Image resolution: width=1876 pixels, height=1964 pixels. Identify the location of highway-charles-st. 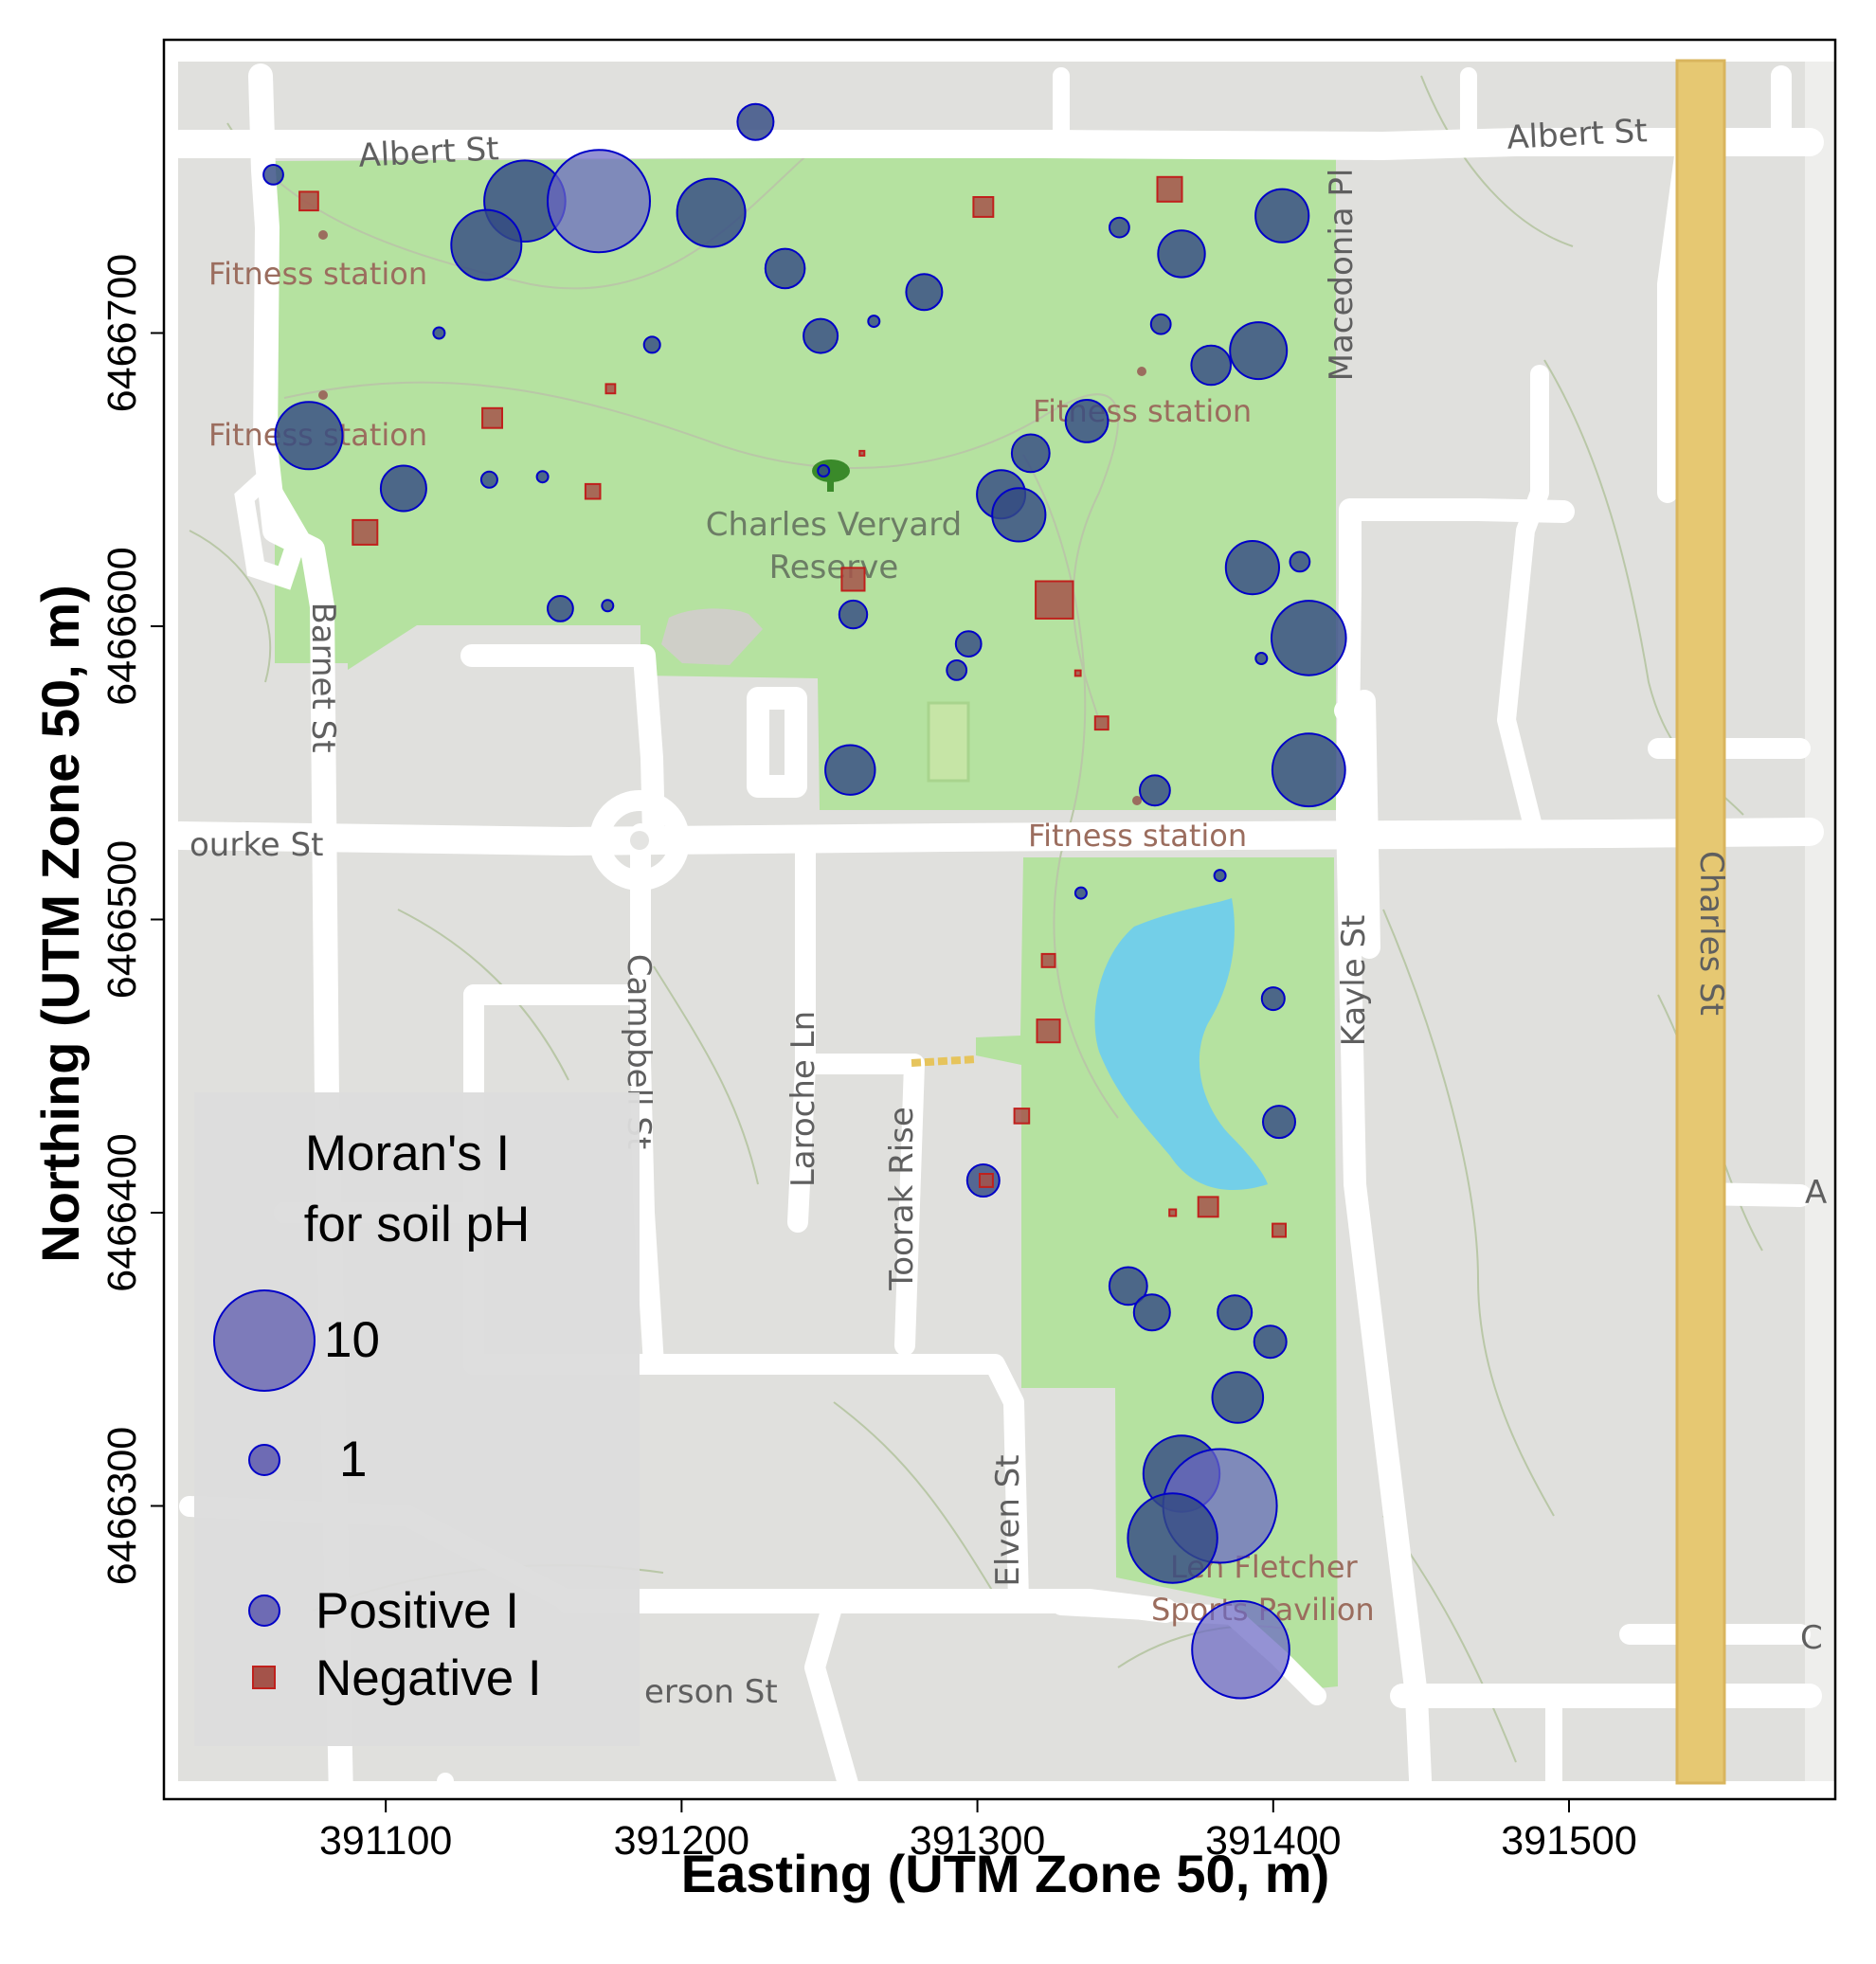
(1700, 922).